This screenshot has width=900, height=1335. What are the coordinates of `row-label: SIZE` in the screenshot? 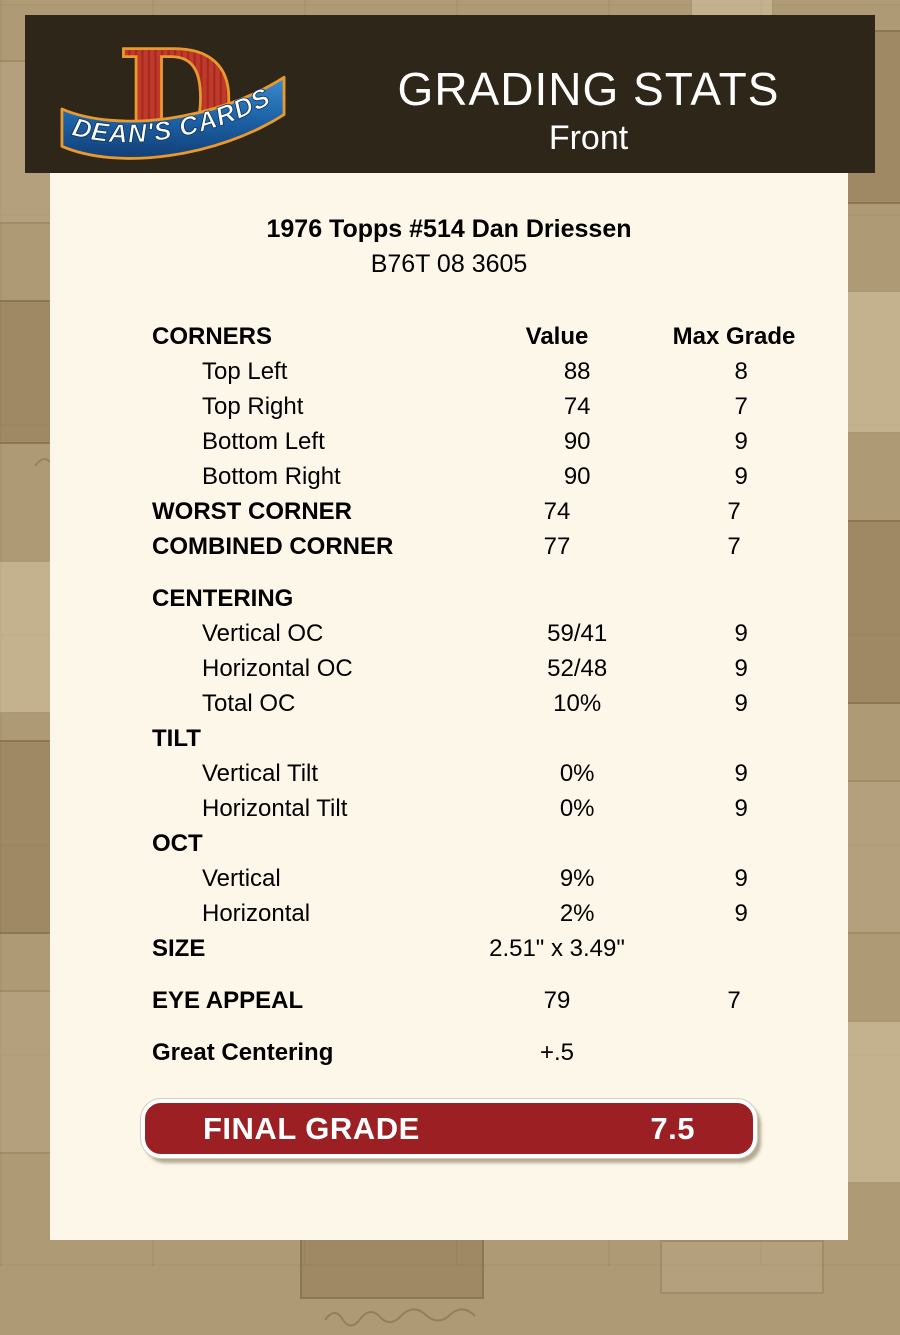 It's located at (179, 948).